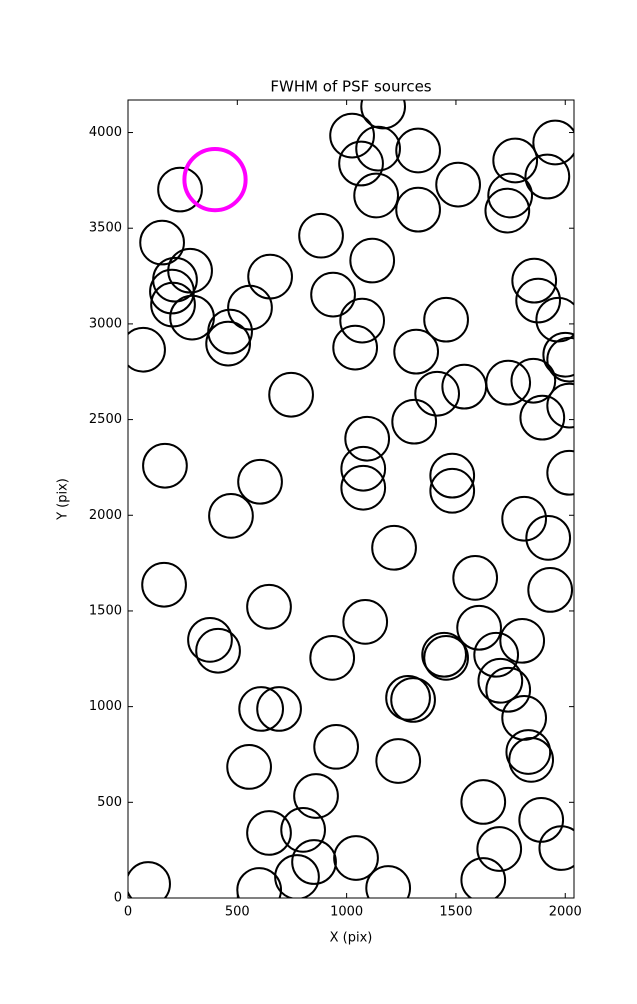 This screenshot has width=637, height=1004. What do you see at coordinates (63, 499) in the screenshot?
I see `y-axis-label: Y (pix)` at bounding box center [63, 499].